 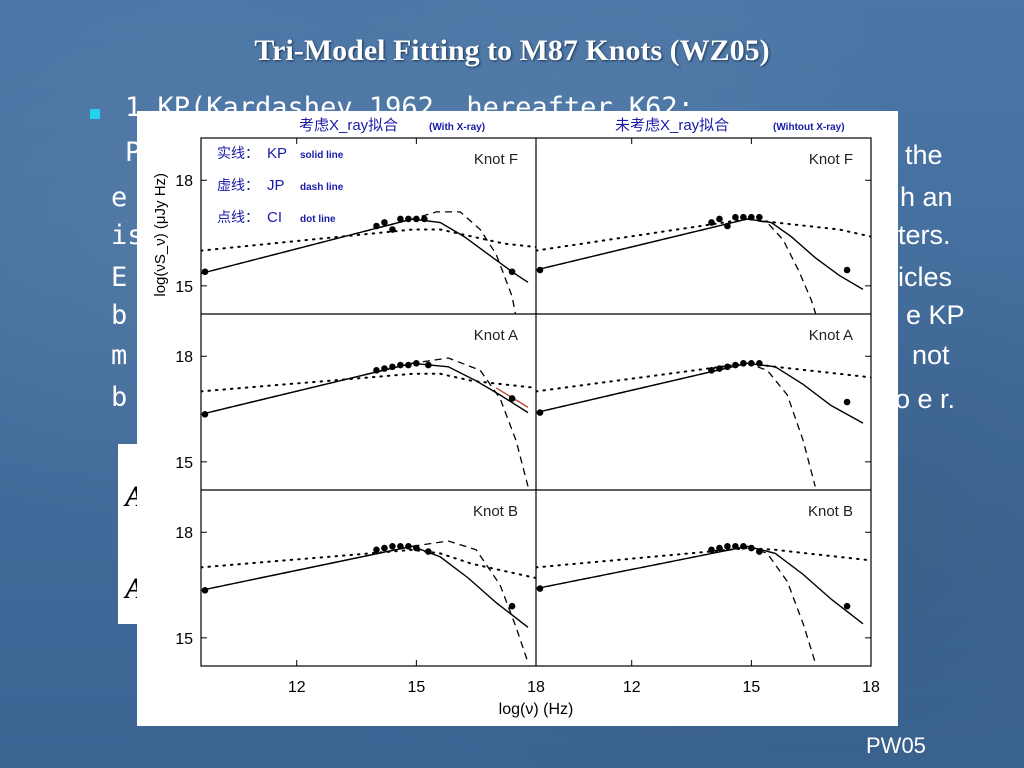 I want to click on legend-desc: solid line, so click(x=322, y=155).